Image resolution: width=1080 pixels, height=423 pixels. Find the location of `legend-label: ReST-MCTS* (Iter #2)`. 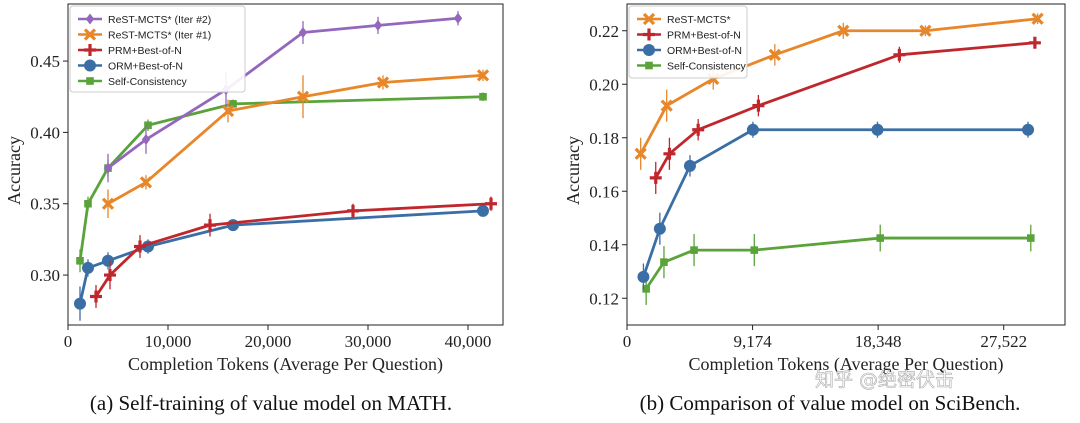

legend-label: ReST-MCTS* (Iter #2) is located at coordinates (159, 20).